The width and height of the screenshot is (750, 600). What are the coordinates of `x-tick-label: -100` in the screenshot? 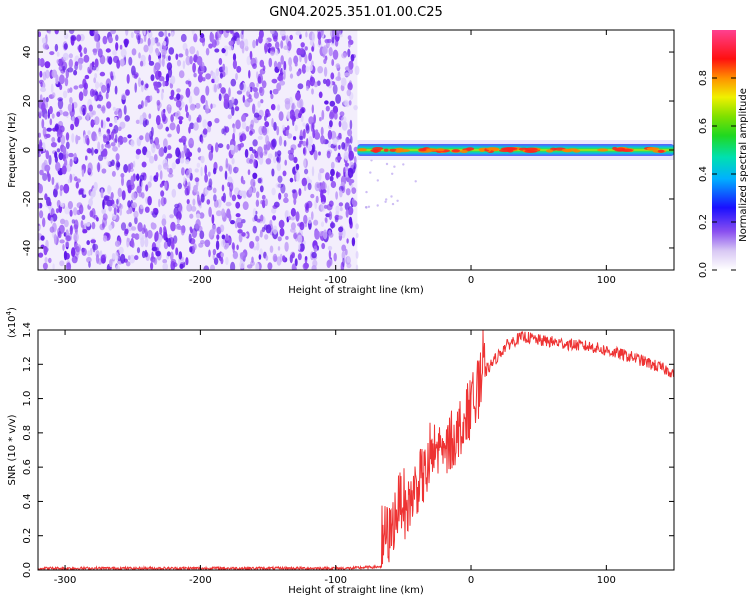 It's located at (335, 580).